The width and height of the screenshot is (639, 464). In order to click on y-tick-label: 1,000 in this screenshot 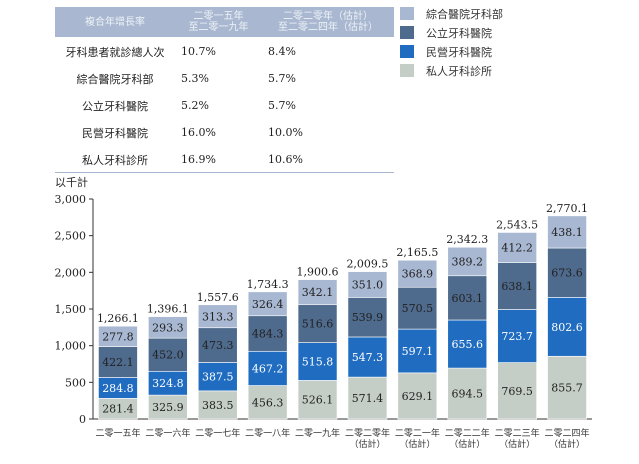, I will do `click(71, 346)`.